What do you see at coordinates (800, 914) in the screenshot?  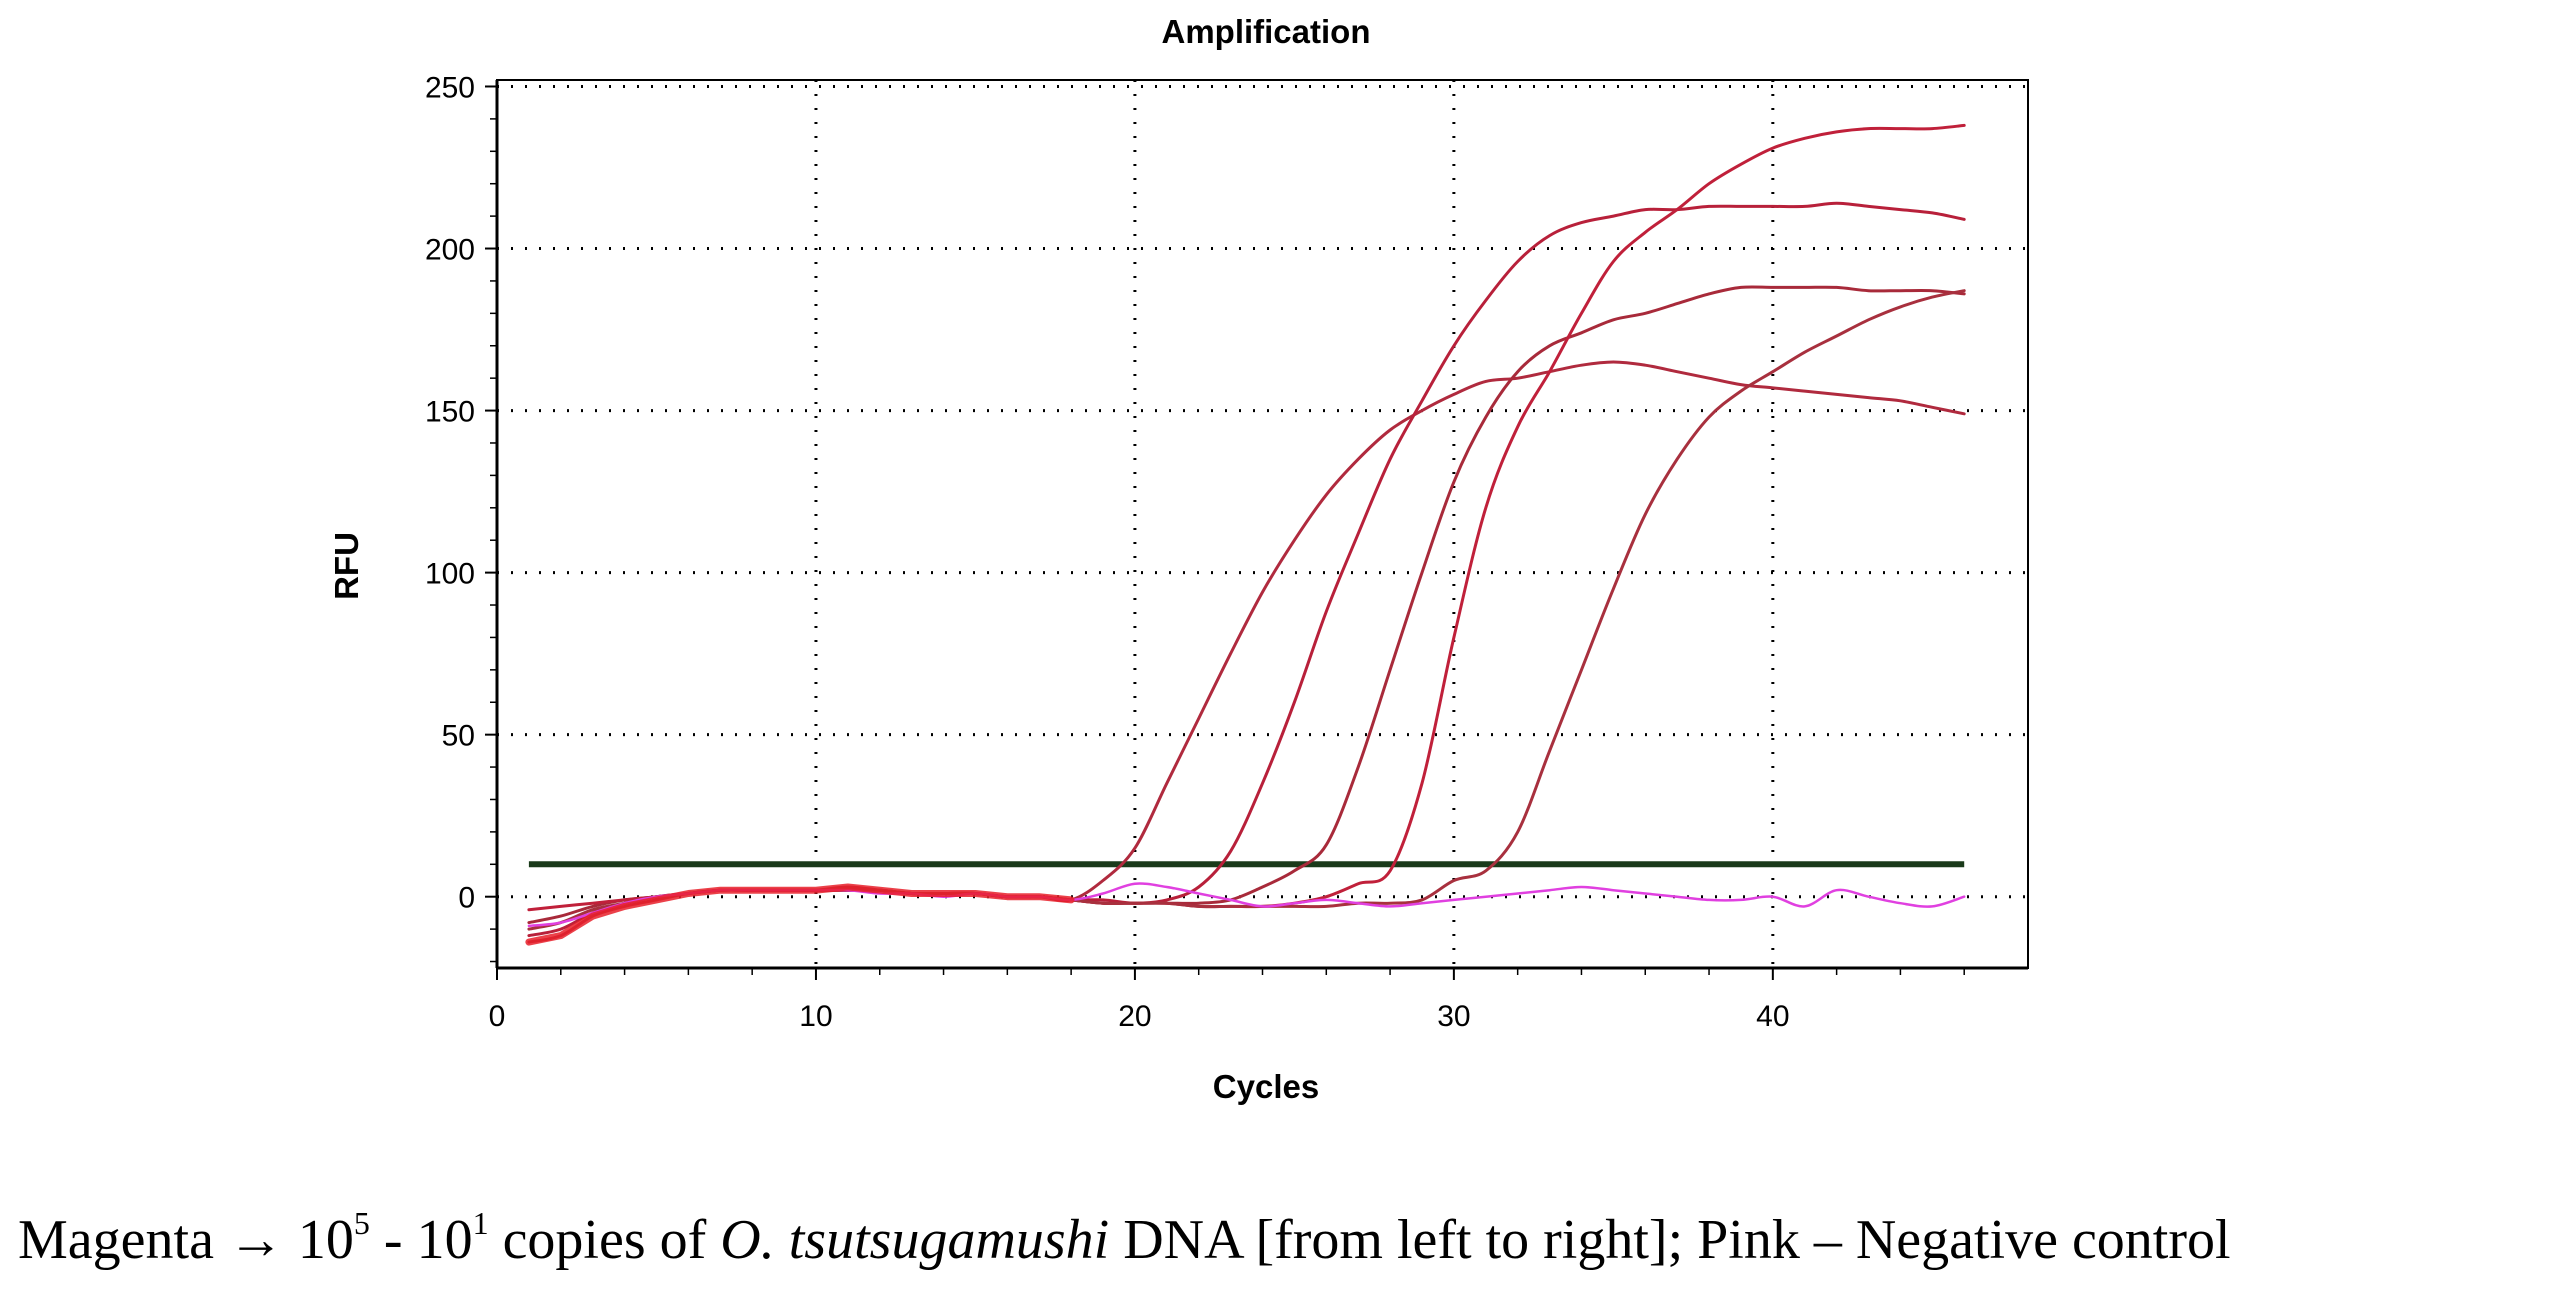 I see `baseline-cluster` at bounding box center [800, 914].